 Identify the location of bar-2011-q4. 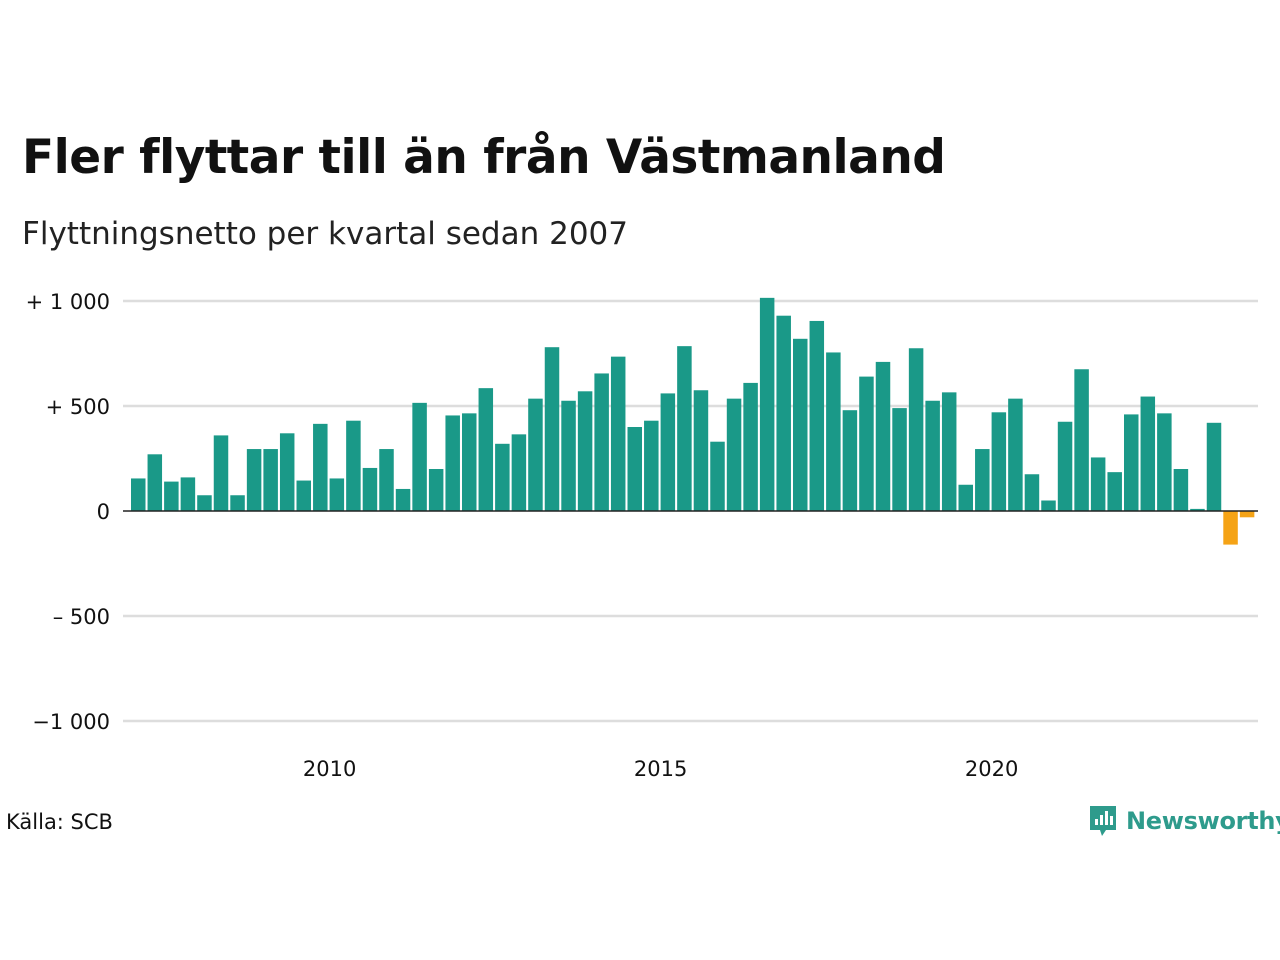
(452, 463).